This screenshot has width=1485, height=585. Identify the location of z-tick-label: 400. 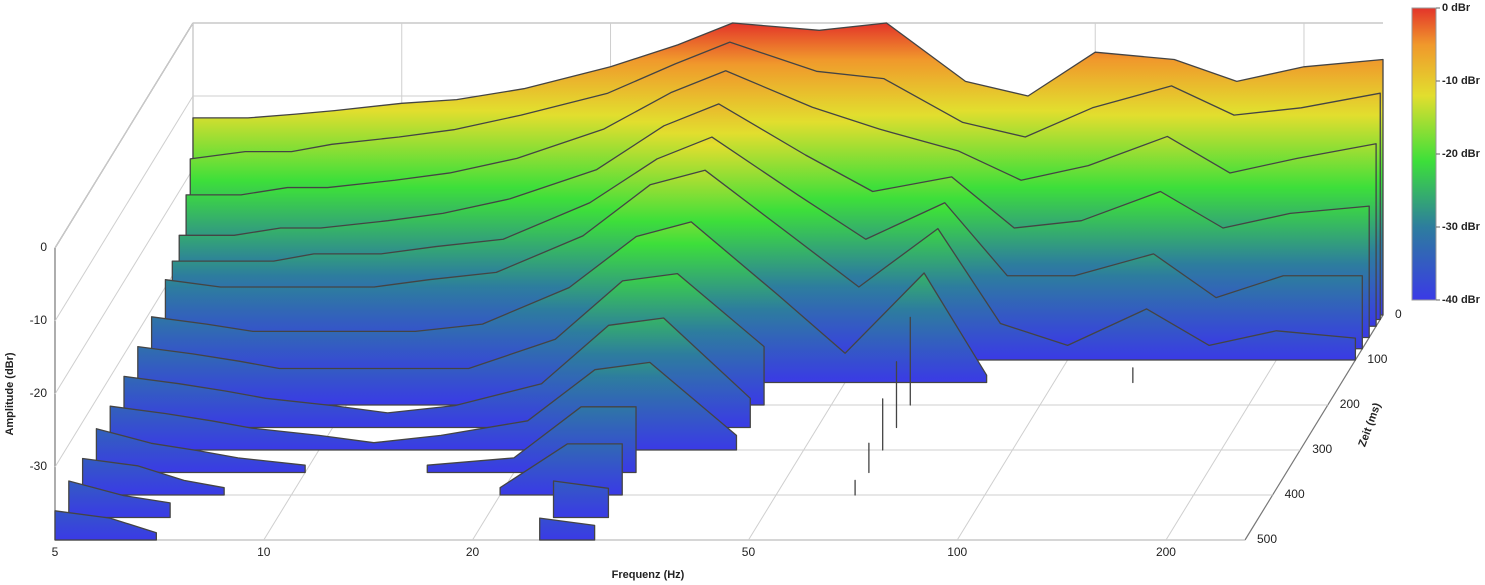
(1295, 494).